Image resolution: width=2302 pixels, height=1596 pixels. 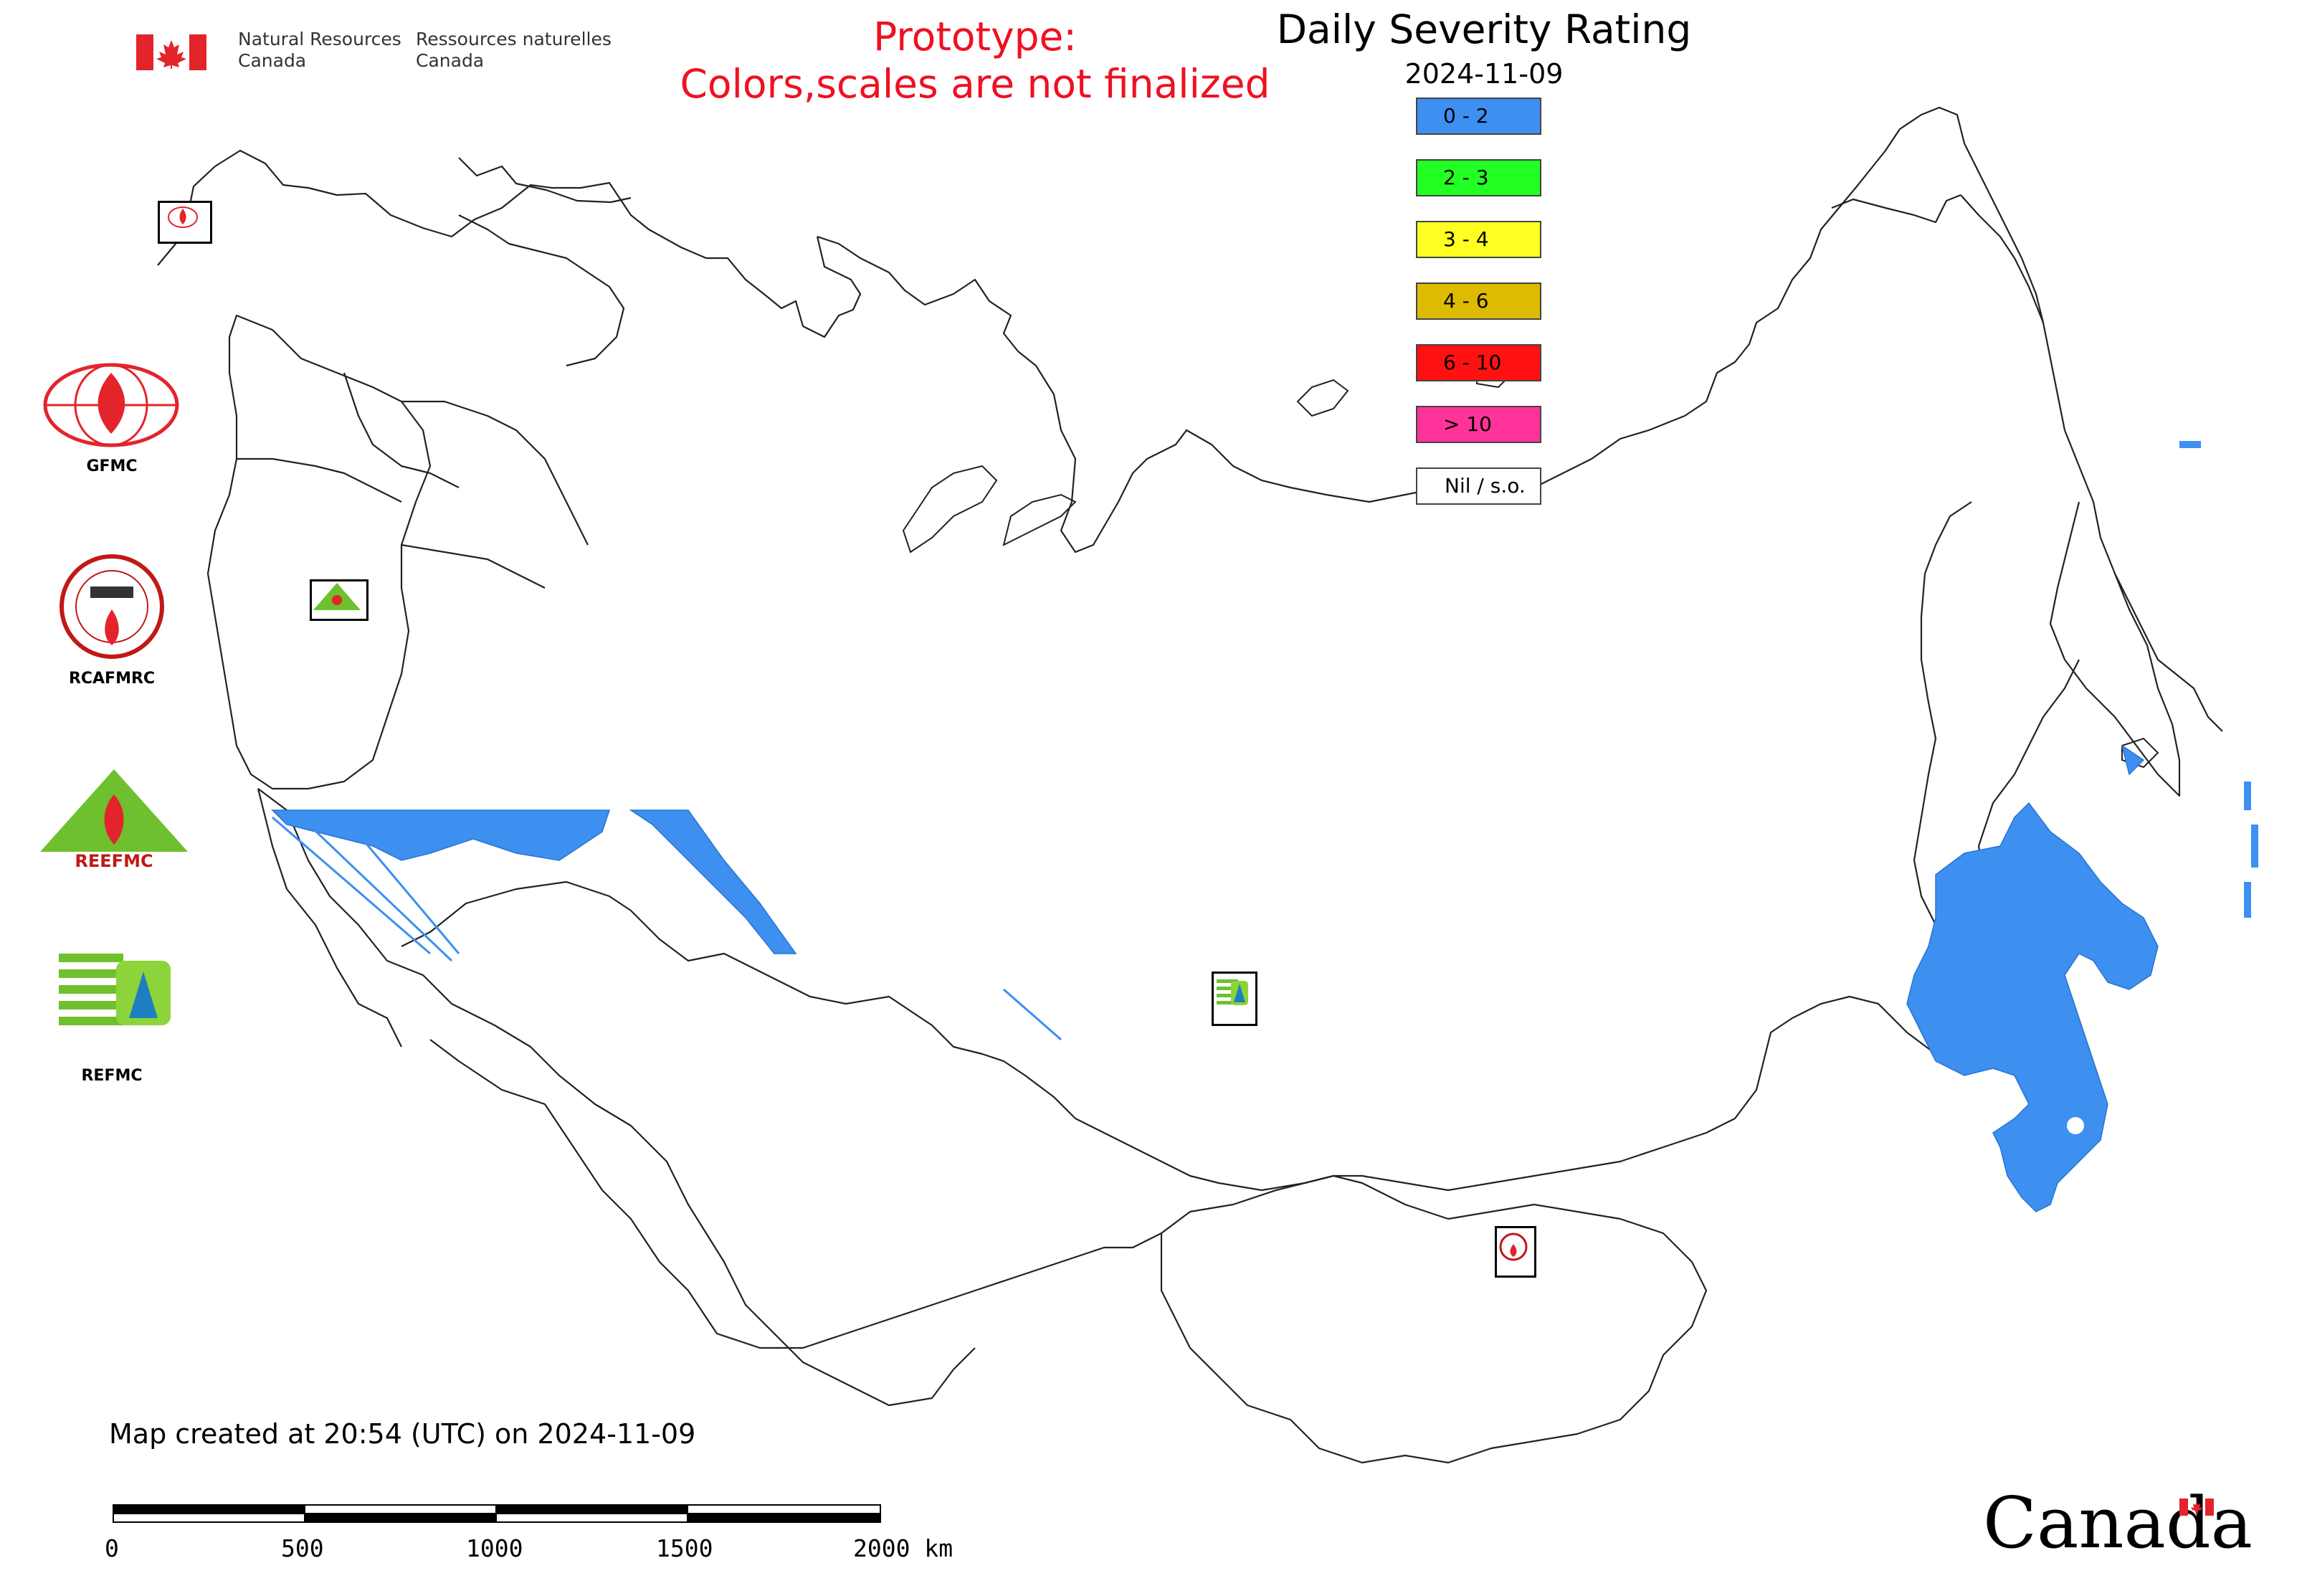 I want to click on rcafmrc-marker-icon, so click(x=1513, y=1246).